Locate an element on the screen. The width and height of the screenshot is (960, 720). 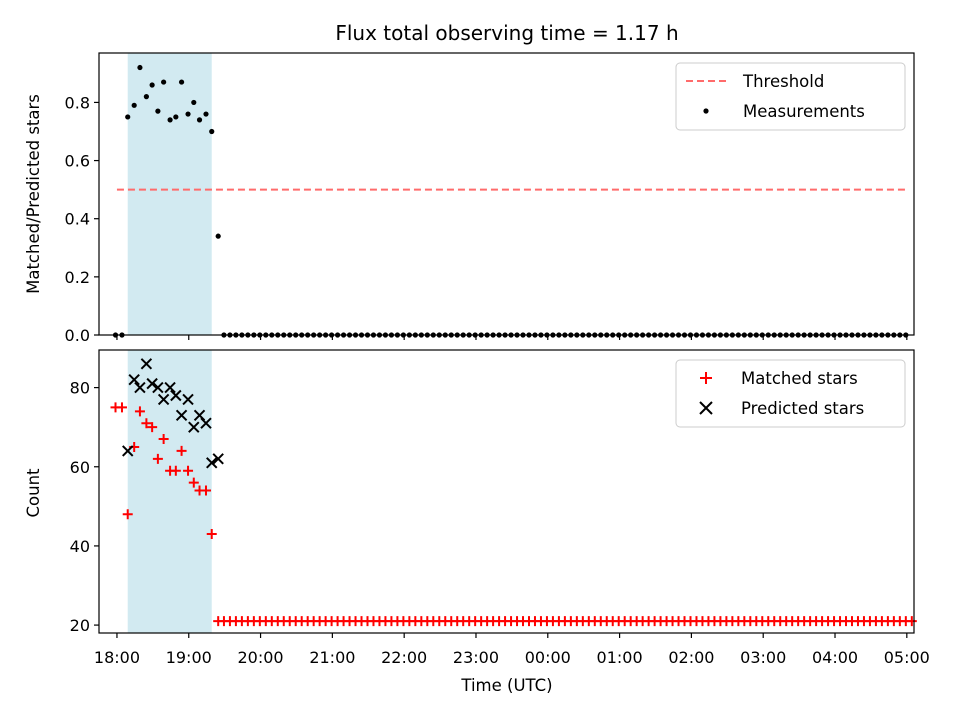
y-tick-label: 0.6 is located at coordinates (77, 161).